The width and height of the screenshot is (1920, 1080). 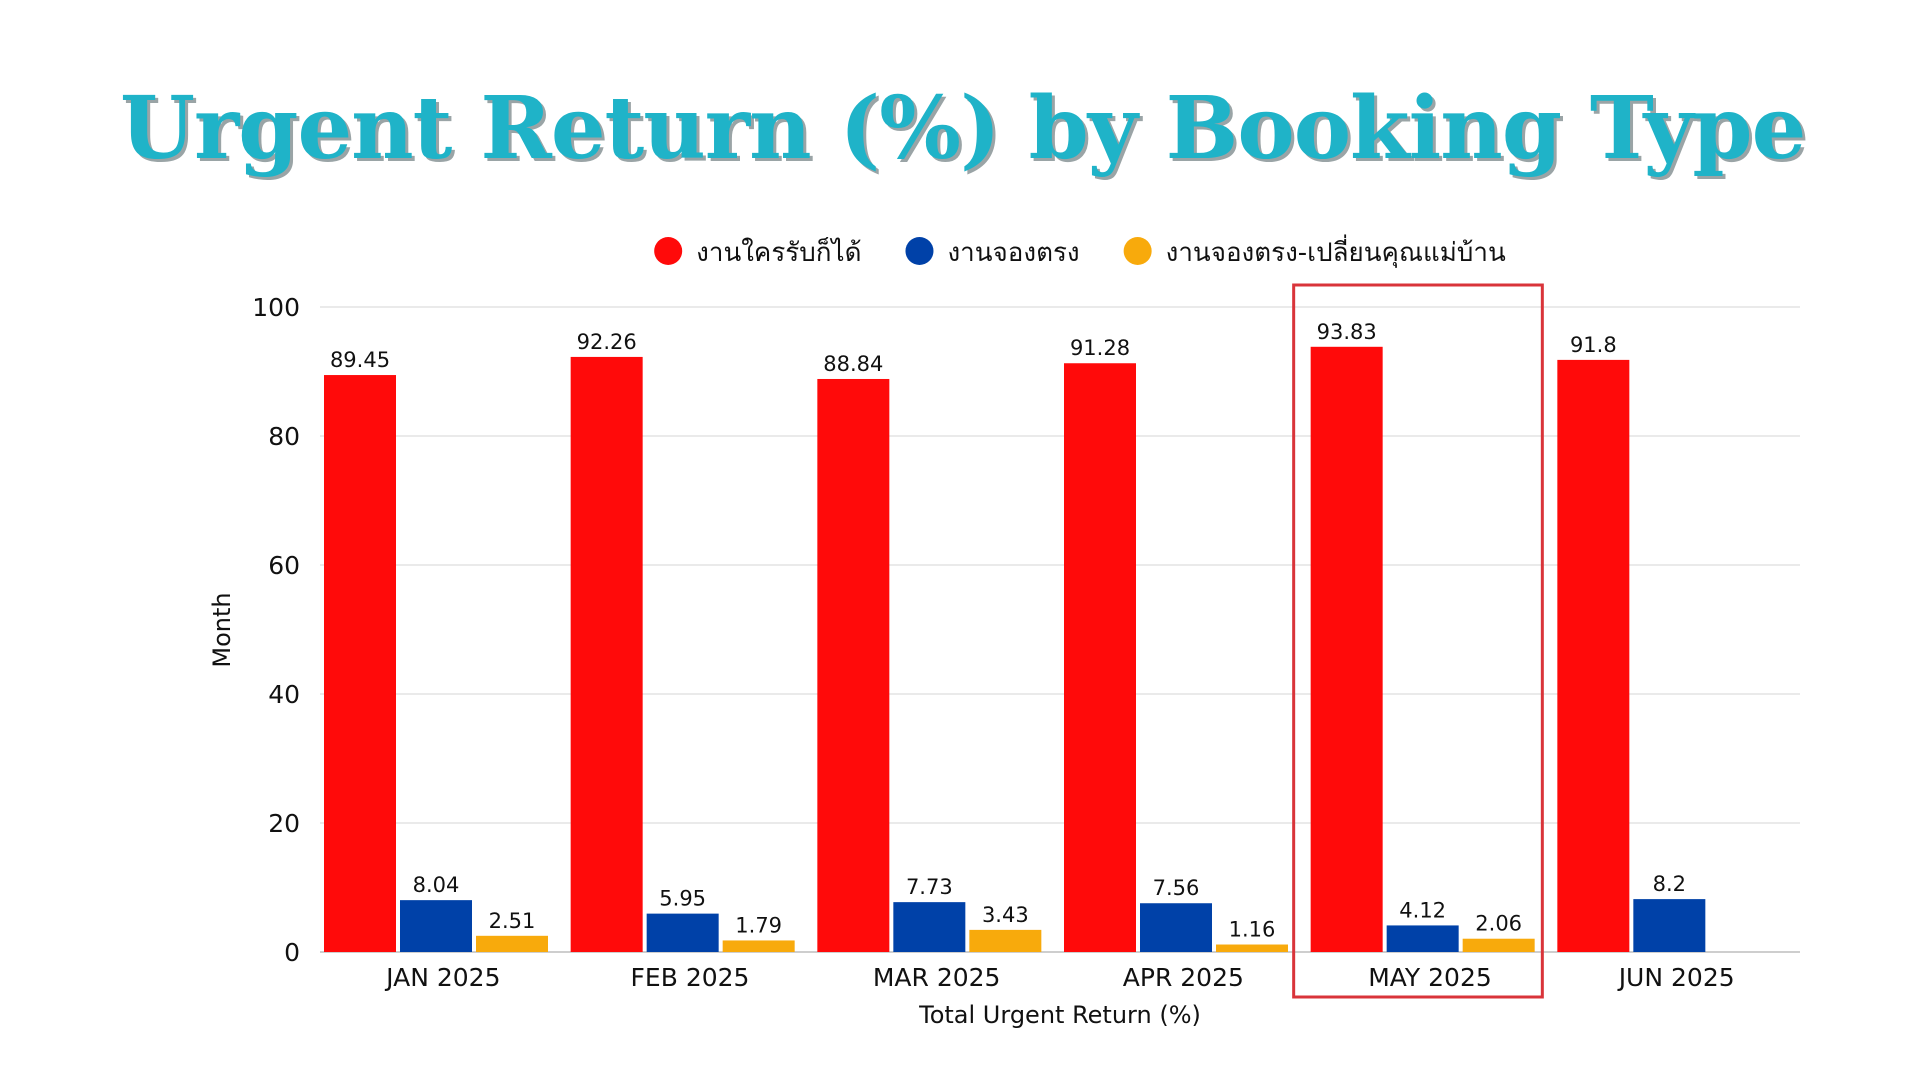 I want to click on data-label: 1.16, so click(x=1252, y=930).